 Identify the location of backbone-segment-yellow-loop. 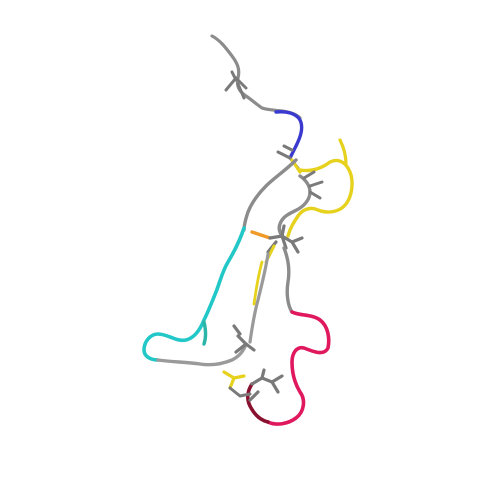
(320, 198).